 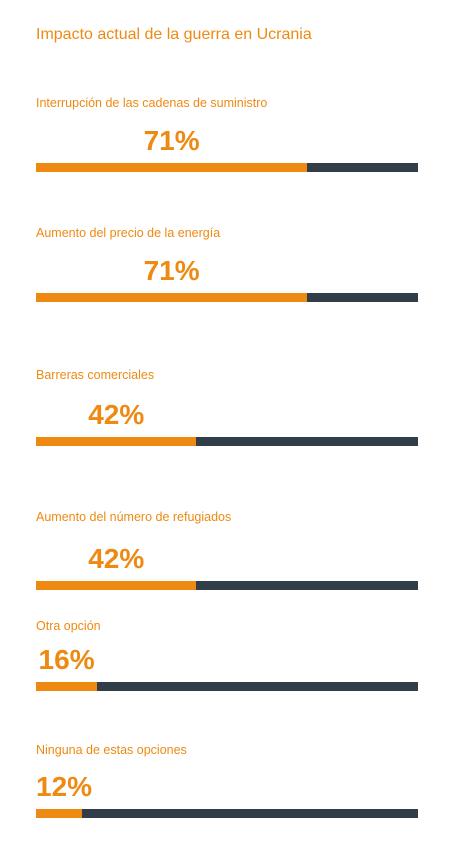 I want to click on bar-category-label: Aumento del número de refugiados, so click(x=134, y=517).